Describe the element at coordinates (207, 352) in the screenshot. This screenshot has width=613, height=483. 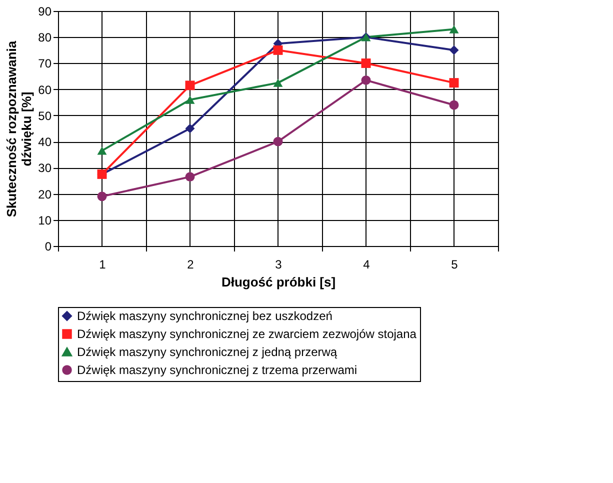
I see `legend-label: Dźwięk maszyny synchronicznej z jedną przerwą` at that location.